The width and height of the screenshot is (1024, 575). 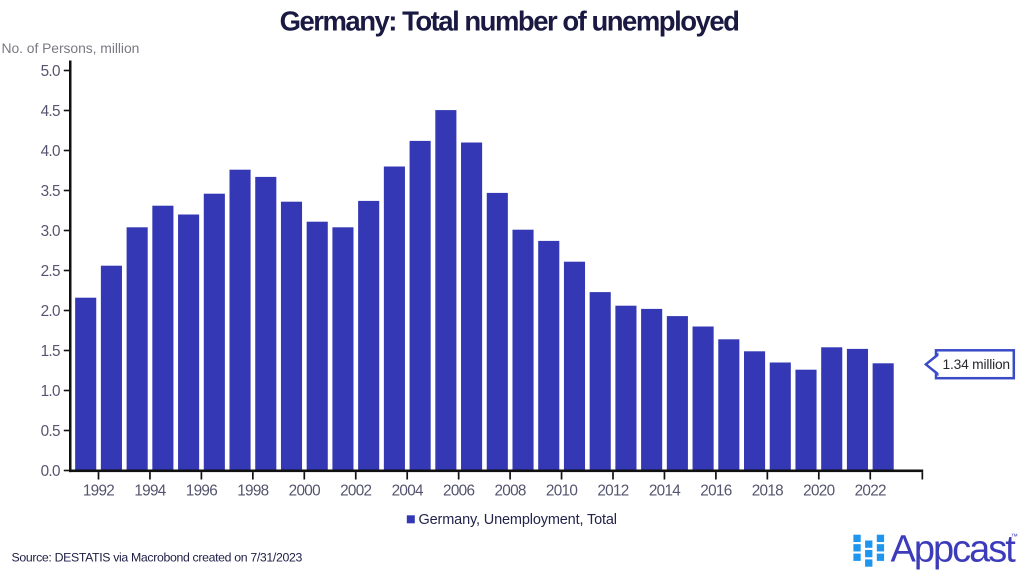 What do you see at coordinates (1014, 537) in the screenshot?
I see `svg-text: ™` at bounding box center [1014, 537].